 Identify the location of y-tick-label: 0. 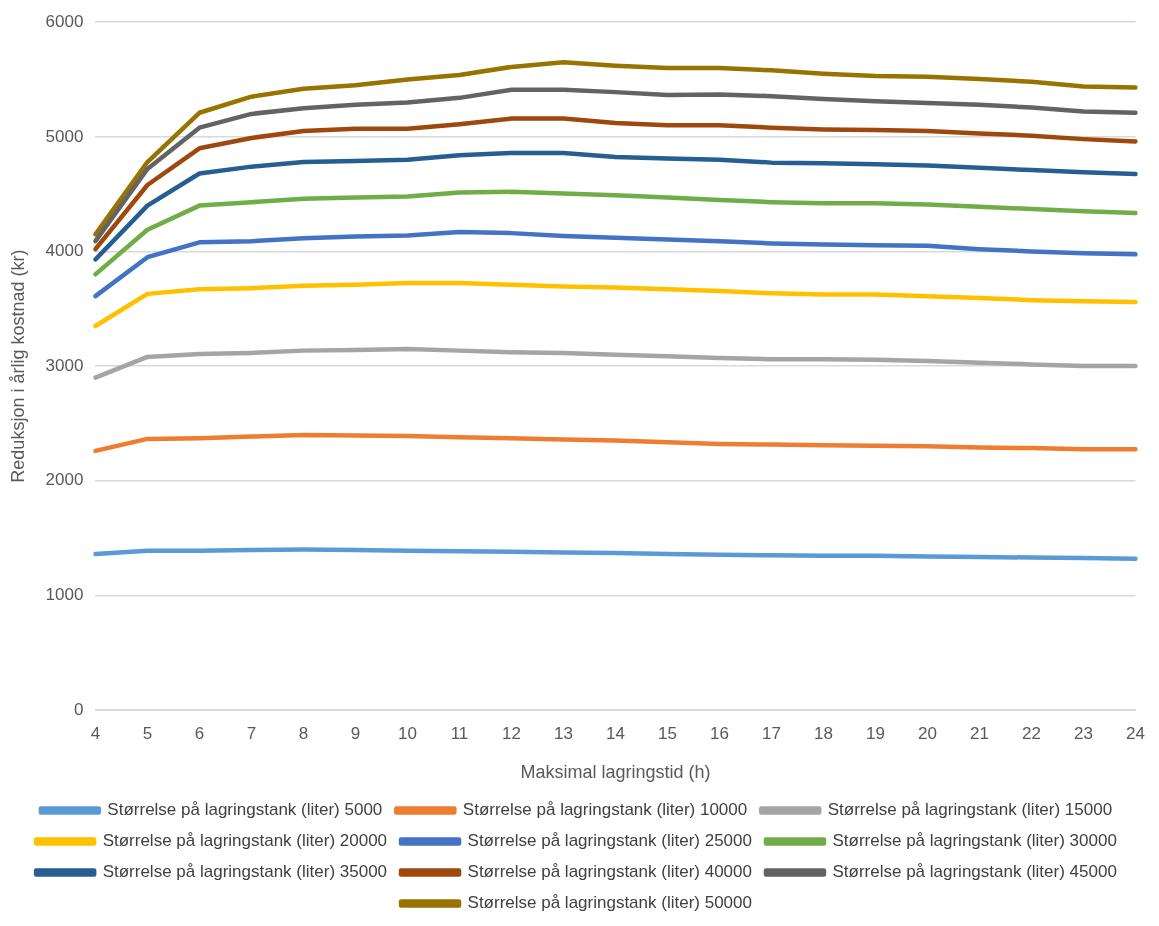
(78, 709).